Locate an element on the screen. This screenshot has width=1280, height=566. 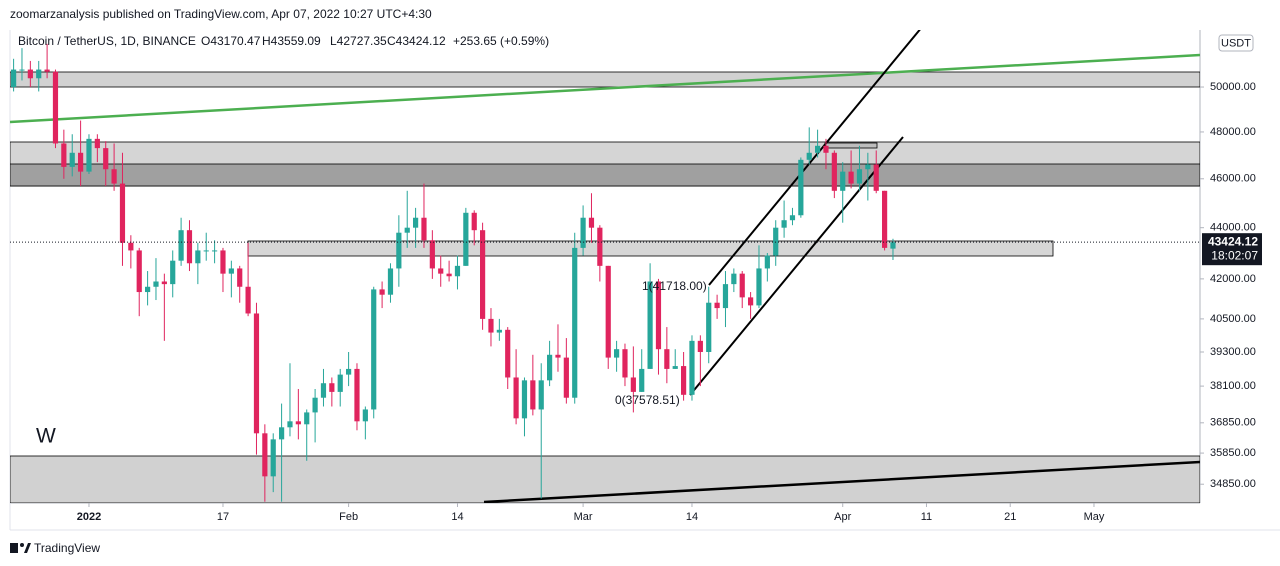
y-tick-label: 44000.00 is located at coordinates (1233, 228).